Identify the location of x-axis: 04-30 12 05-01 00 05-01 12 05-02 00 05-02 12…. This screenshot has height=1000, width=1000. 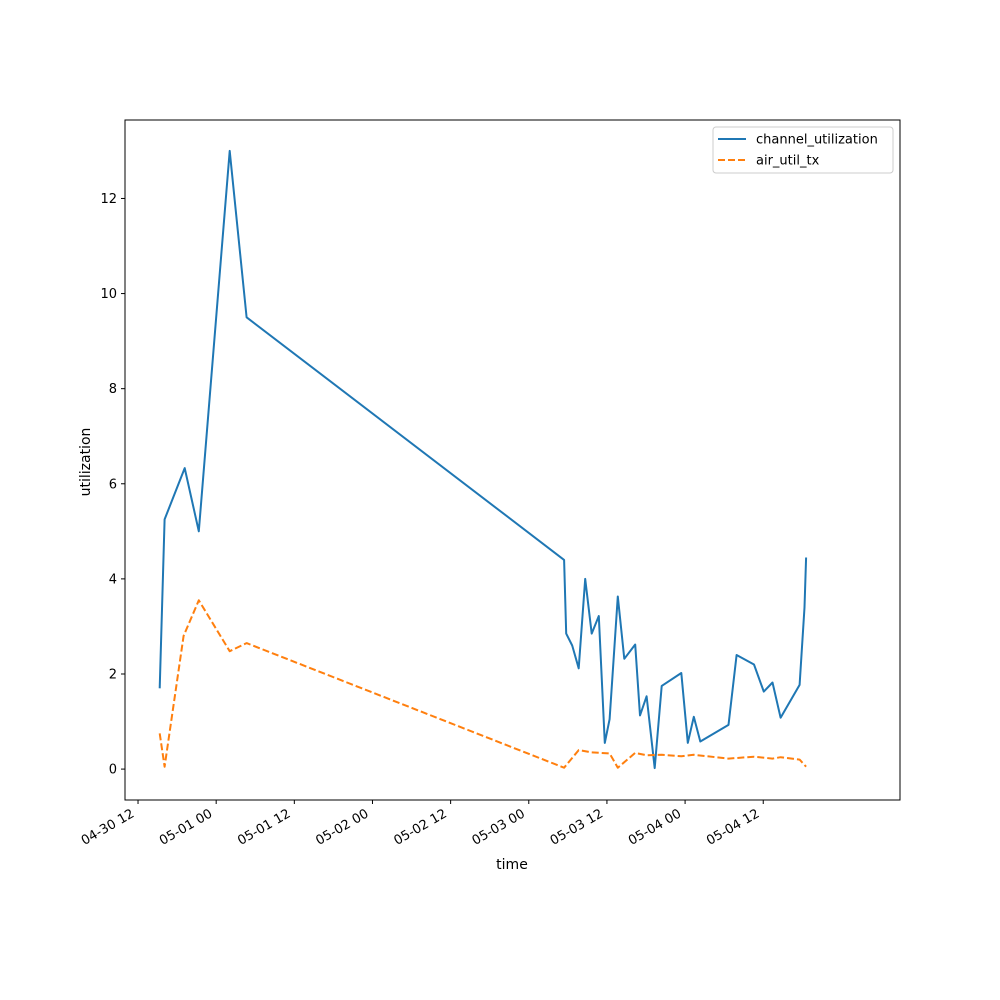
(421, 824).